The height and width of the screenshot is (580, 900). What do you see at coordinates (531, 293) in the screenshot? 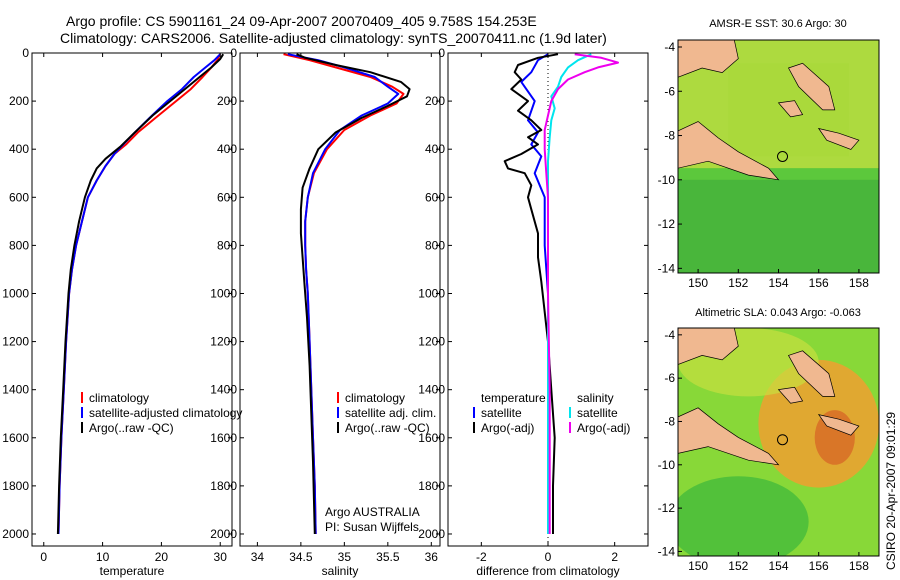
I see `series-line-temperature-argo-adj` at bounding box center [531, 293].